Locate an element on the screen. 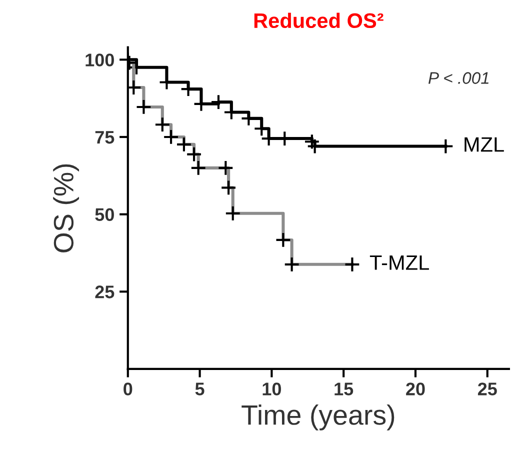 The image size is (522, 473). y-tick-label: 100 is located at coordinates (100, 60).